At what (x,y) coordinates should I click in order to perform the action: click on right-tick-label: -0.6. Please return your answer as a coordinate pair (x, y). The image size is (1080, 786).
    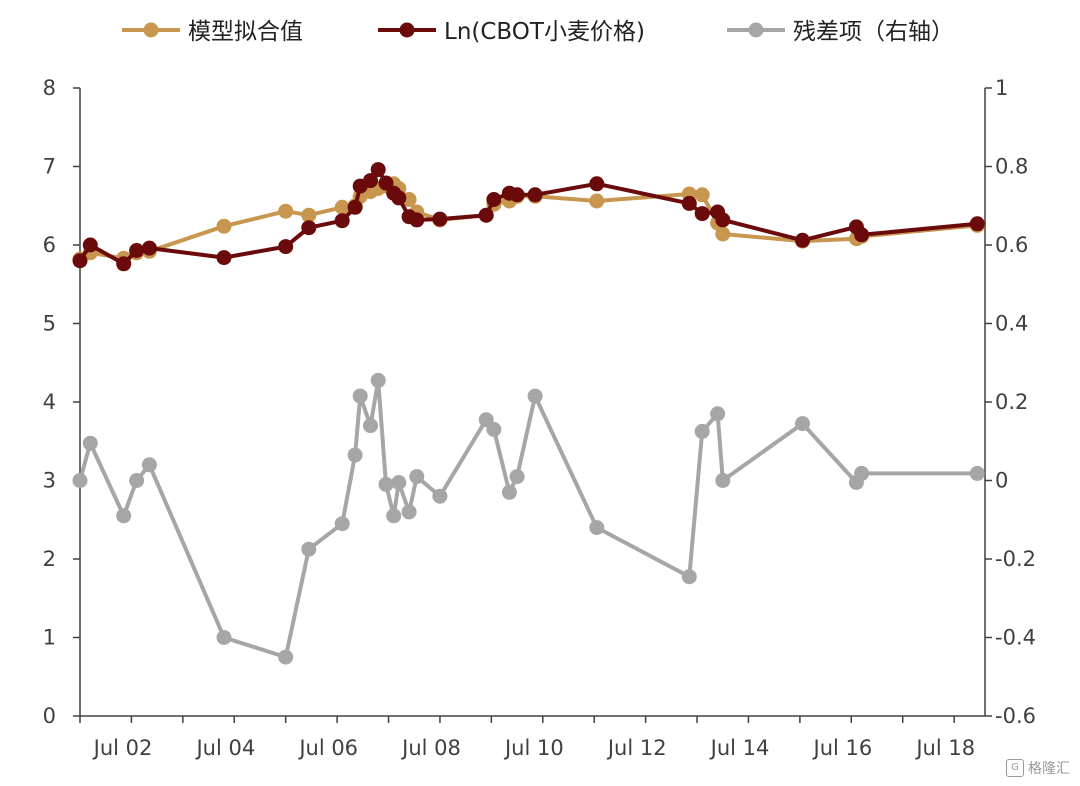
    Looking at the image, I should click on (1015, 716).